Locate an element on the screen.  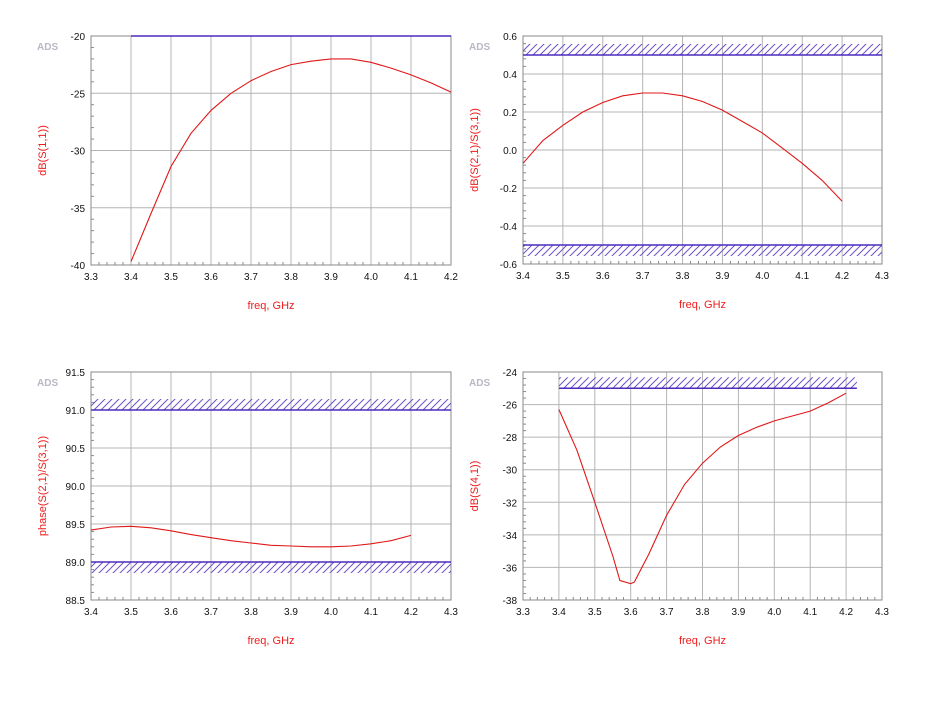
y-axis-title: dB(S(2,1)/S(3,1)) is located at coordinates (475, 150).